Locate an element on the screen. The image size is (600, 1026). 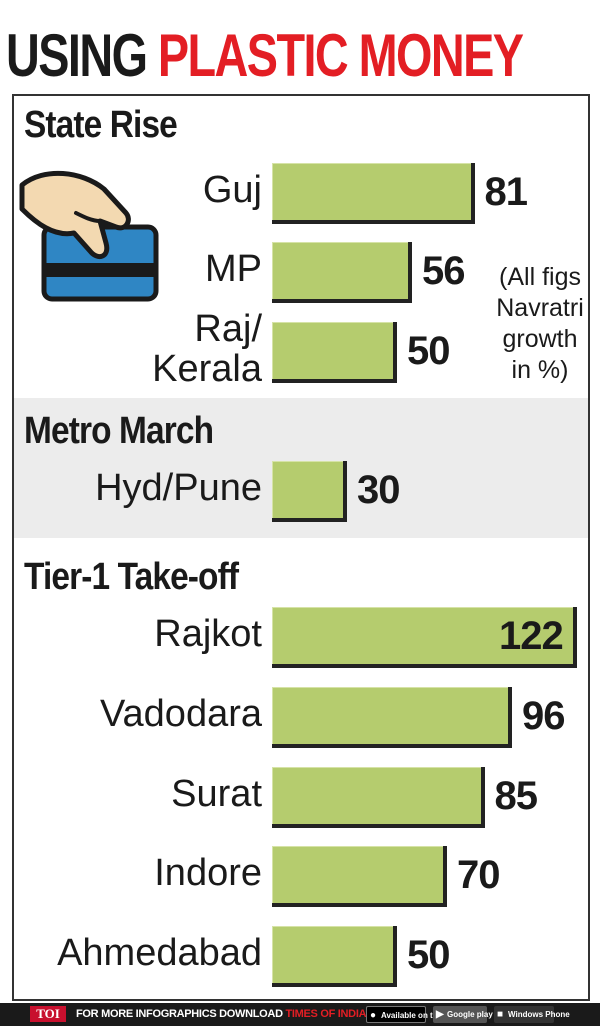
value-label: 85 is located at coordinates (516, 796).